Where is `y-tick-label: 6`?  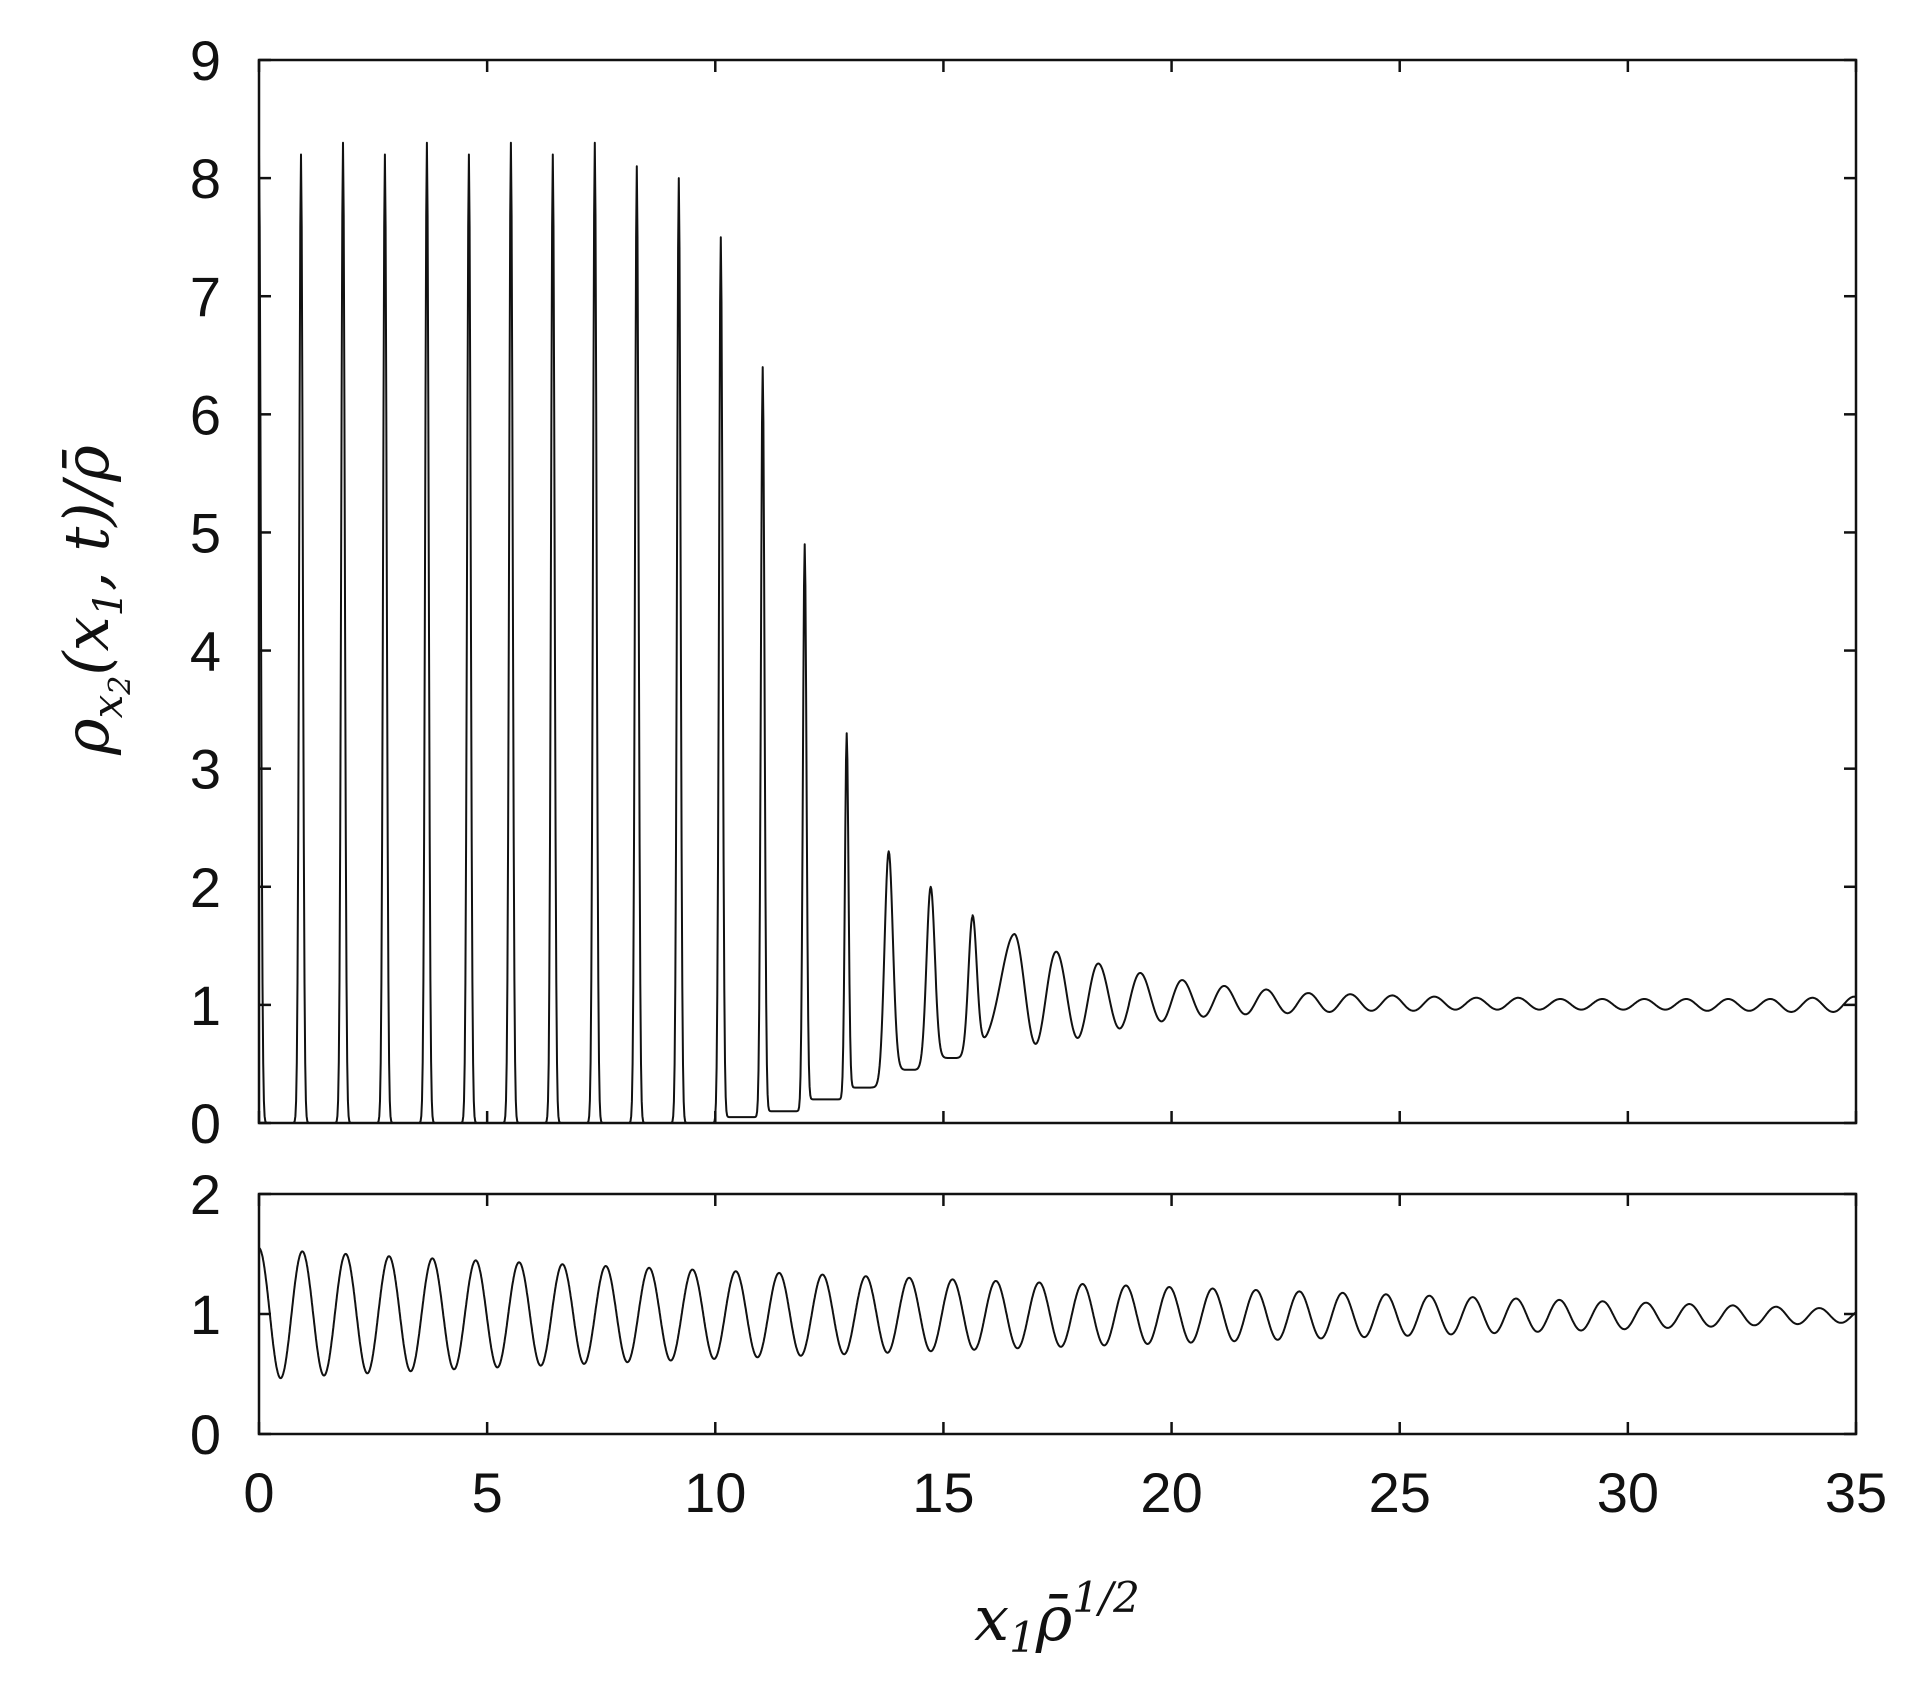 y-tick-label: 6 is located at coordinates (205, 414).